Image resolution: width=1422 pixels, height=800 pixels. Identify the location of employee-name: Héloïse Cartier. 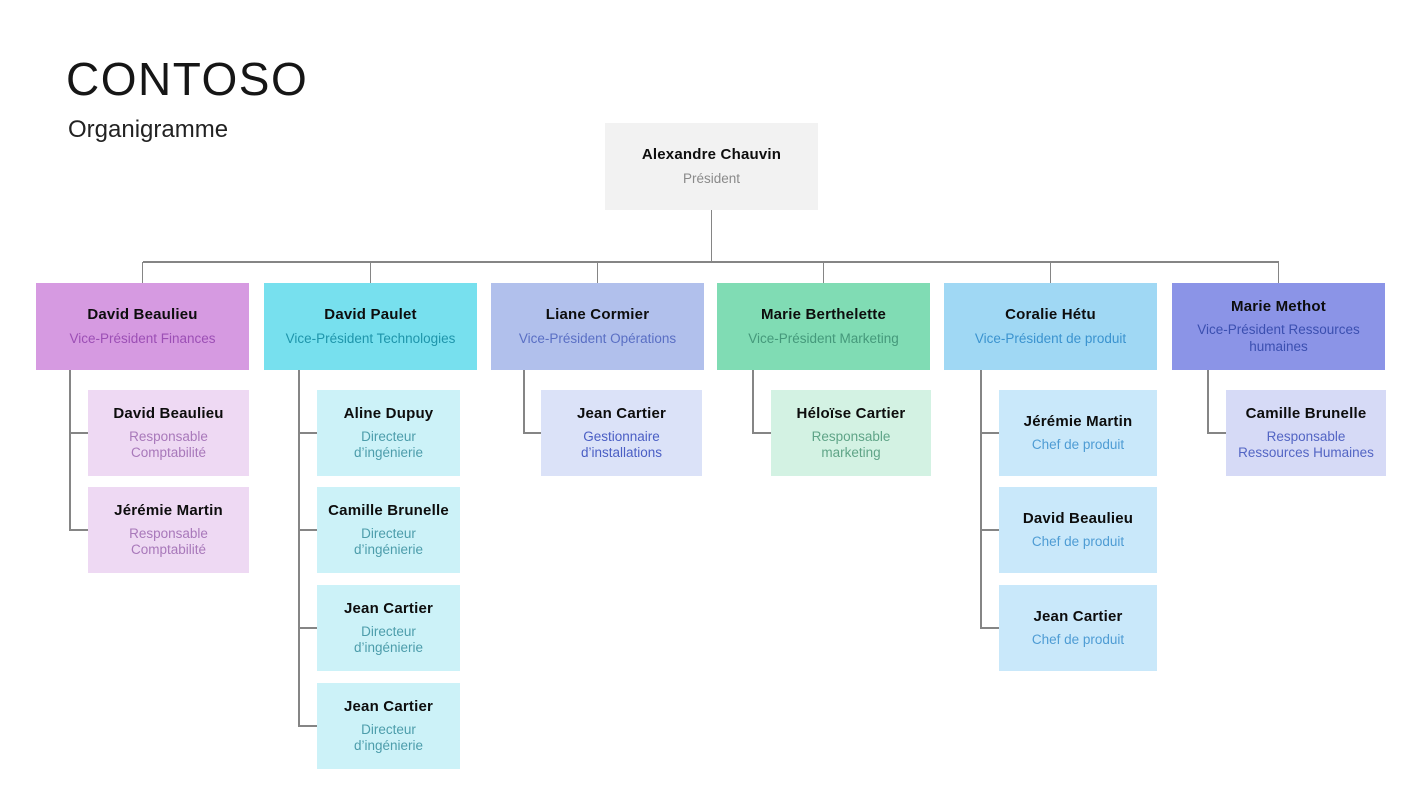
(851, 413).